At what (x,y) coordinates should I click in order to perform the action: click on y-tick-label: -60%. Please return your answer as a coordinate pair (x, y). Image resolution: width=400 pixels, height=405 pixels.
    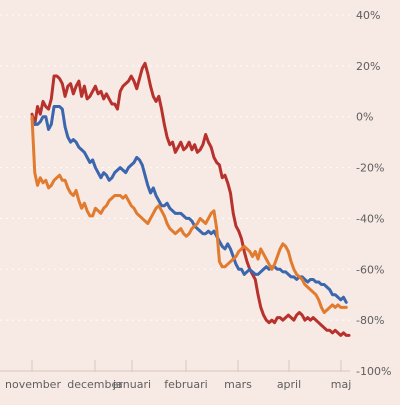
    Looking at the image, I should click on (370, 269).